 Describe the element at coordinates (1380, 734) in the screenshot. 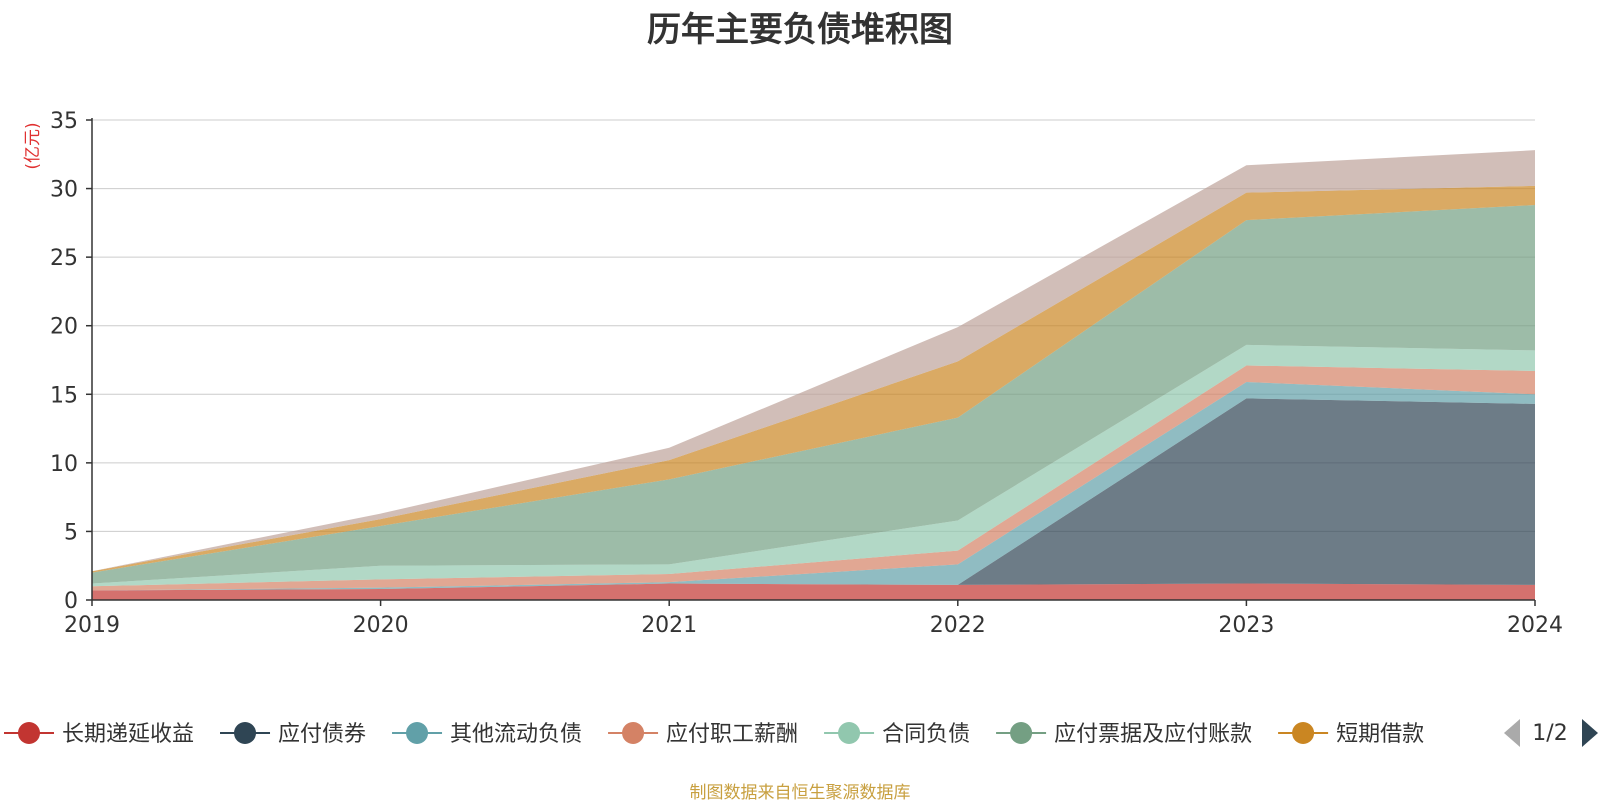

I see `legend-label: 短期借款` at that location.